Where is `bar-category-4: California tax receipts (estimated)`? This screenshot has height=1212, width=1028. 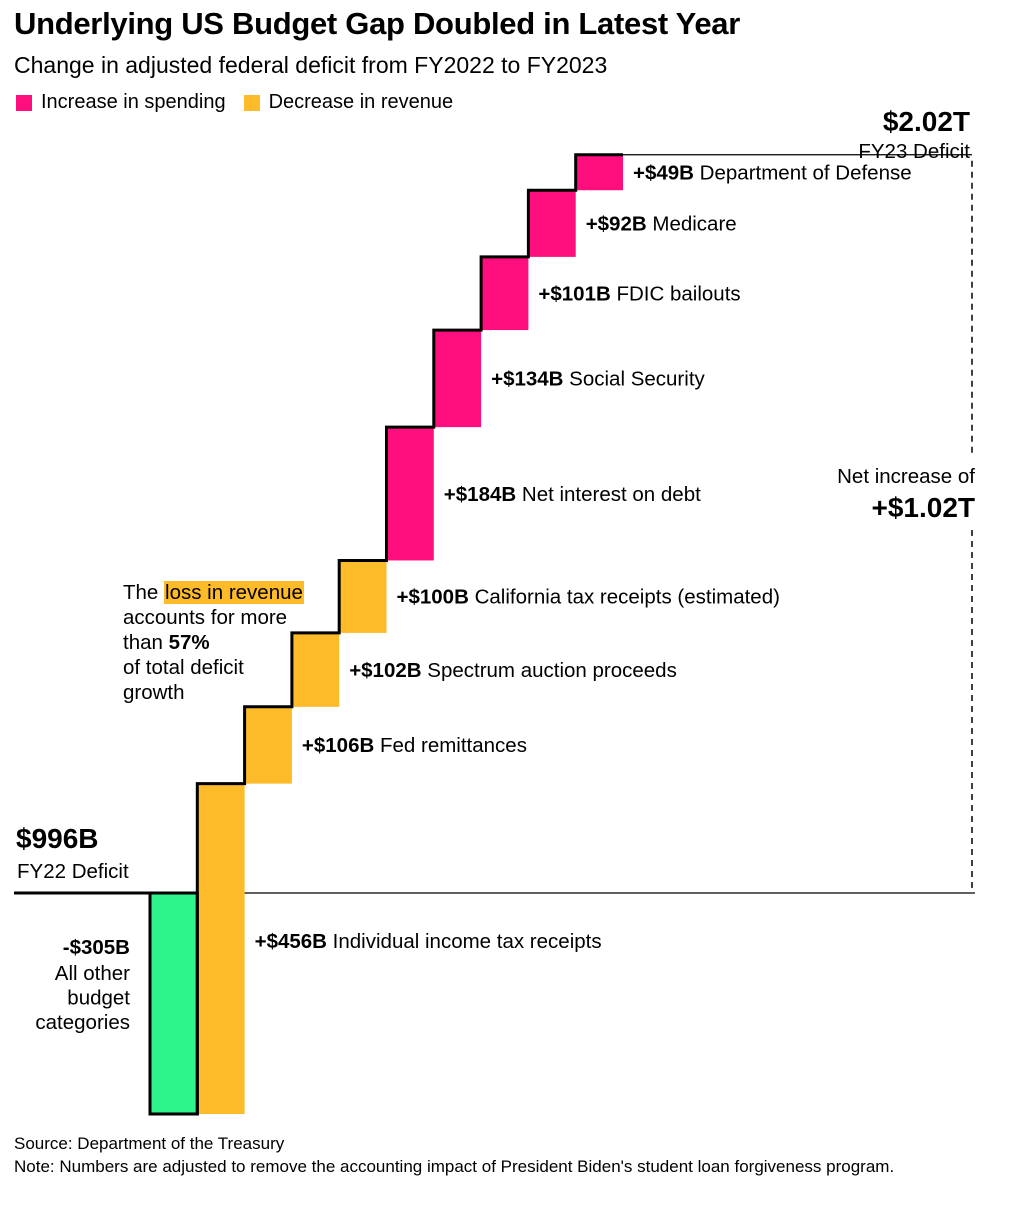 bar-category-4: California tax receipts (estimated) is located at coordinates (624, 597).